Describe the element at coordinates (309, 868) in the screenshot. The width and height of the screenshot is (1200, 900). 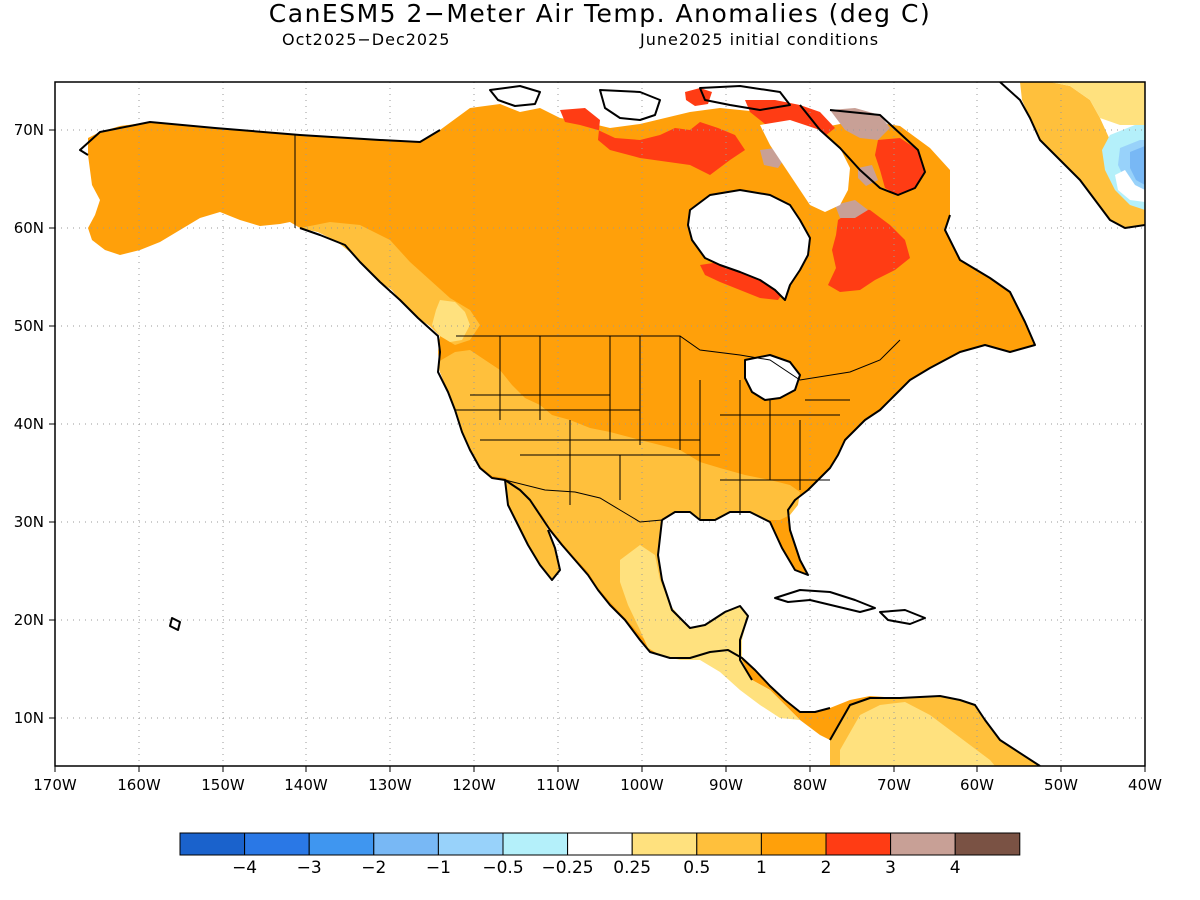
I see `colorbar-label: −3` at that location.